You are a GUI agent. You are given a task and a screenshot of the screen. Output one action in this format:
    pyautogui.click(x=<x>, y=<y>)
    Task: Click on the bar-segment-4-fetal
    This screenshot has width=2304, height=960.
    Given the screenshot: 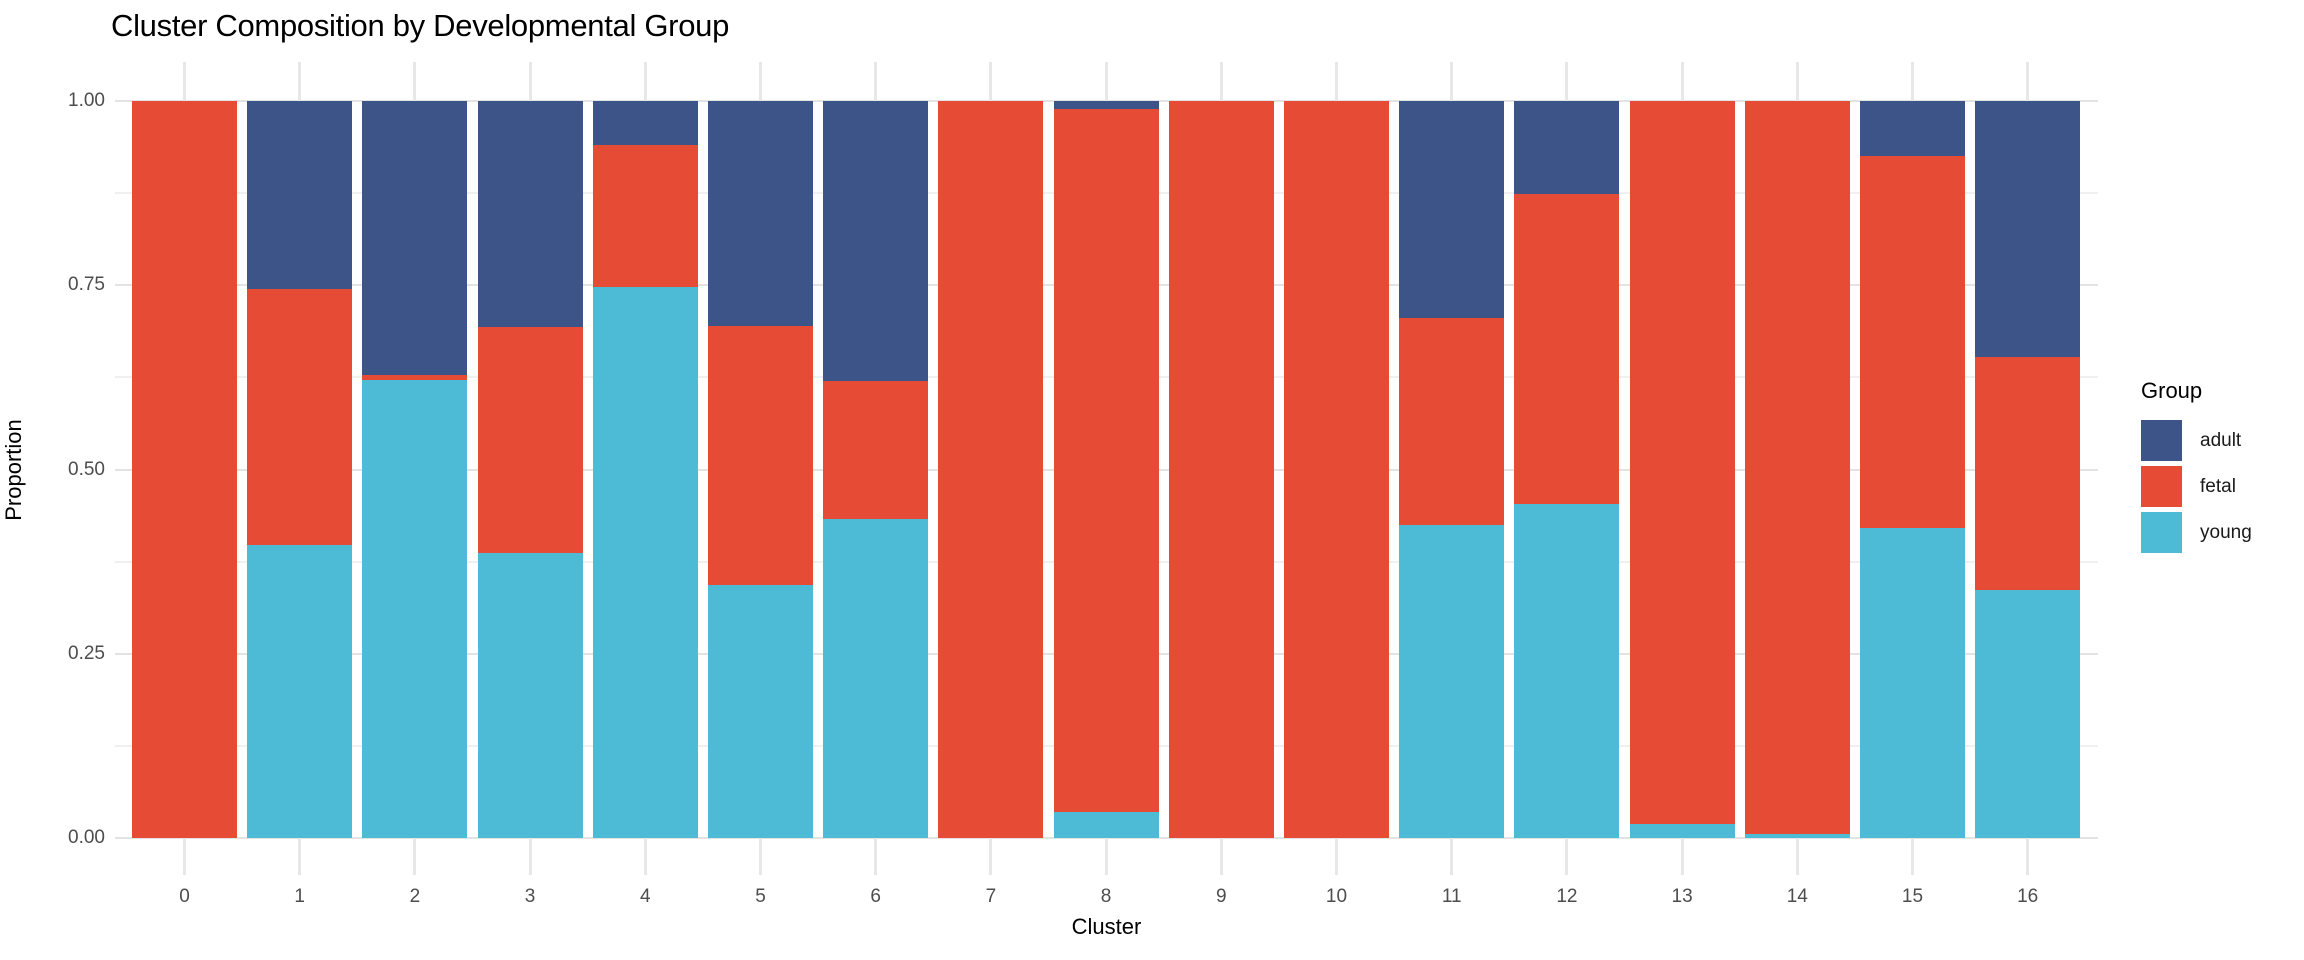 What is the action you would take?
    pyautogui.click(x=645, y=216)
    